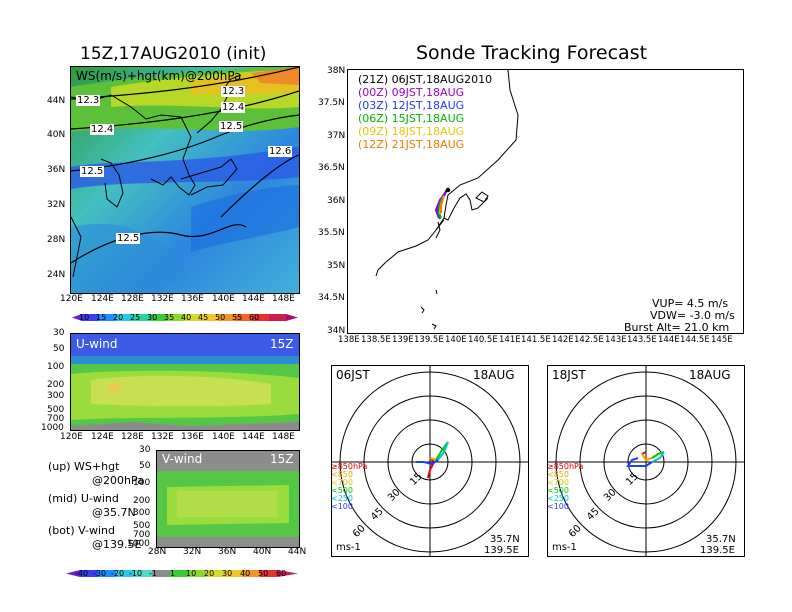 The height and width of the screenshot is (612, 792). What do you see at coordinates (254, 317) in the screenshot?
I see `colorbar-tick: 60` at bounding box center [254, 317].